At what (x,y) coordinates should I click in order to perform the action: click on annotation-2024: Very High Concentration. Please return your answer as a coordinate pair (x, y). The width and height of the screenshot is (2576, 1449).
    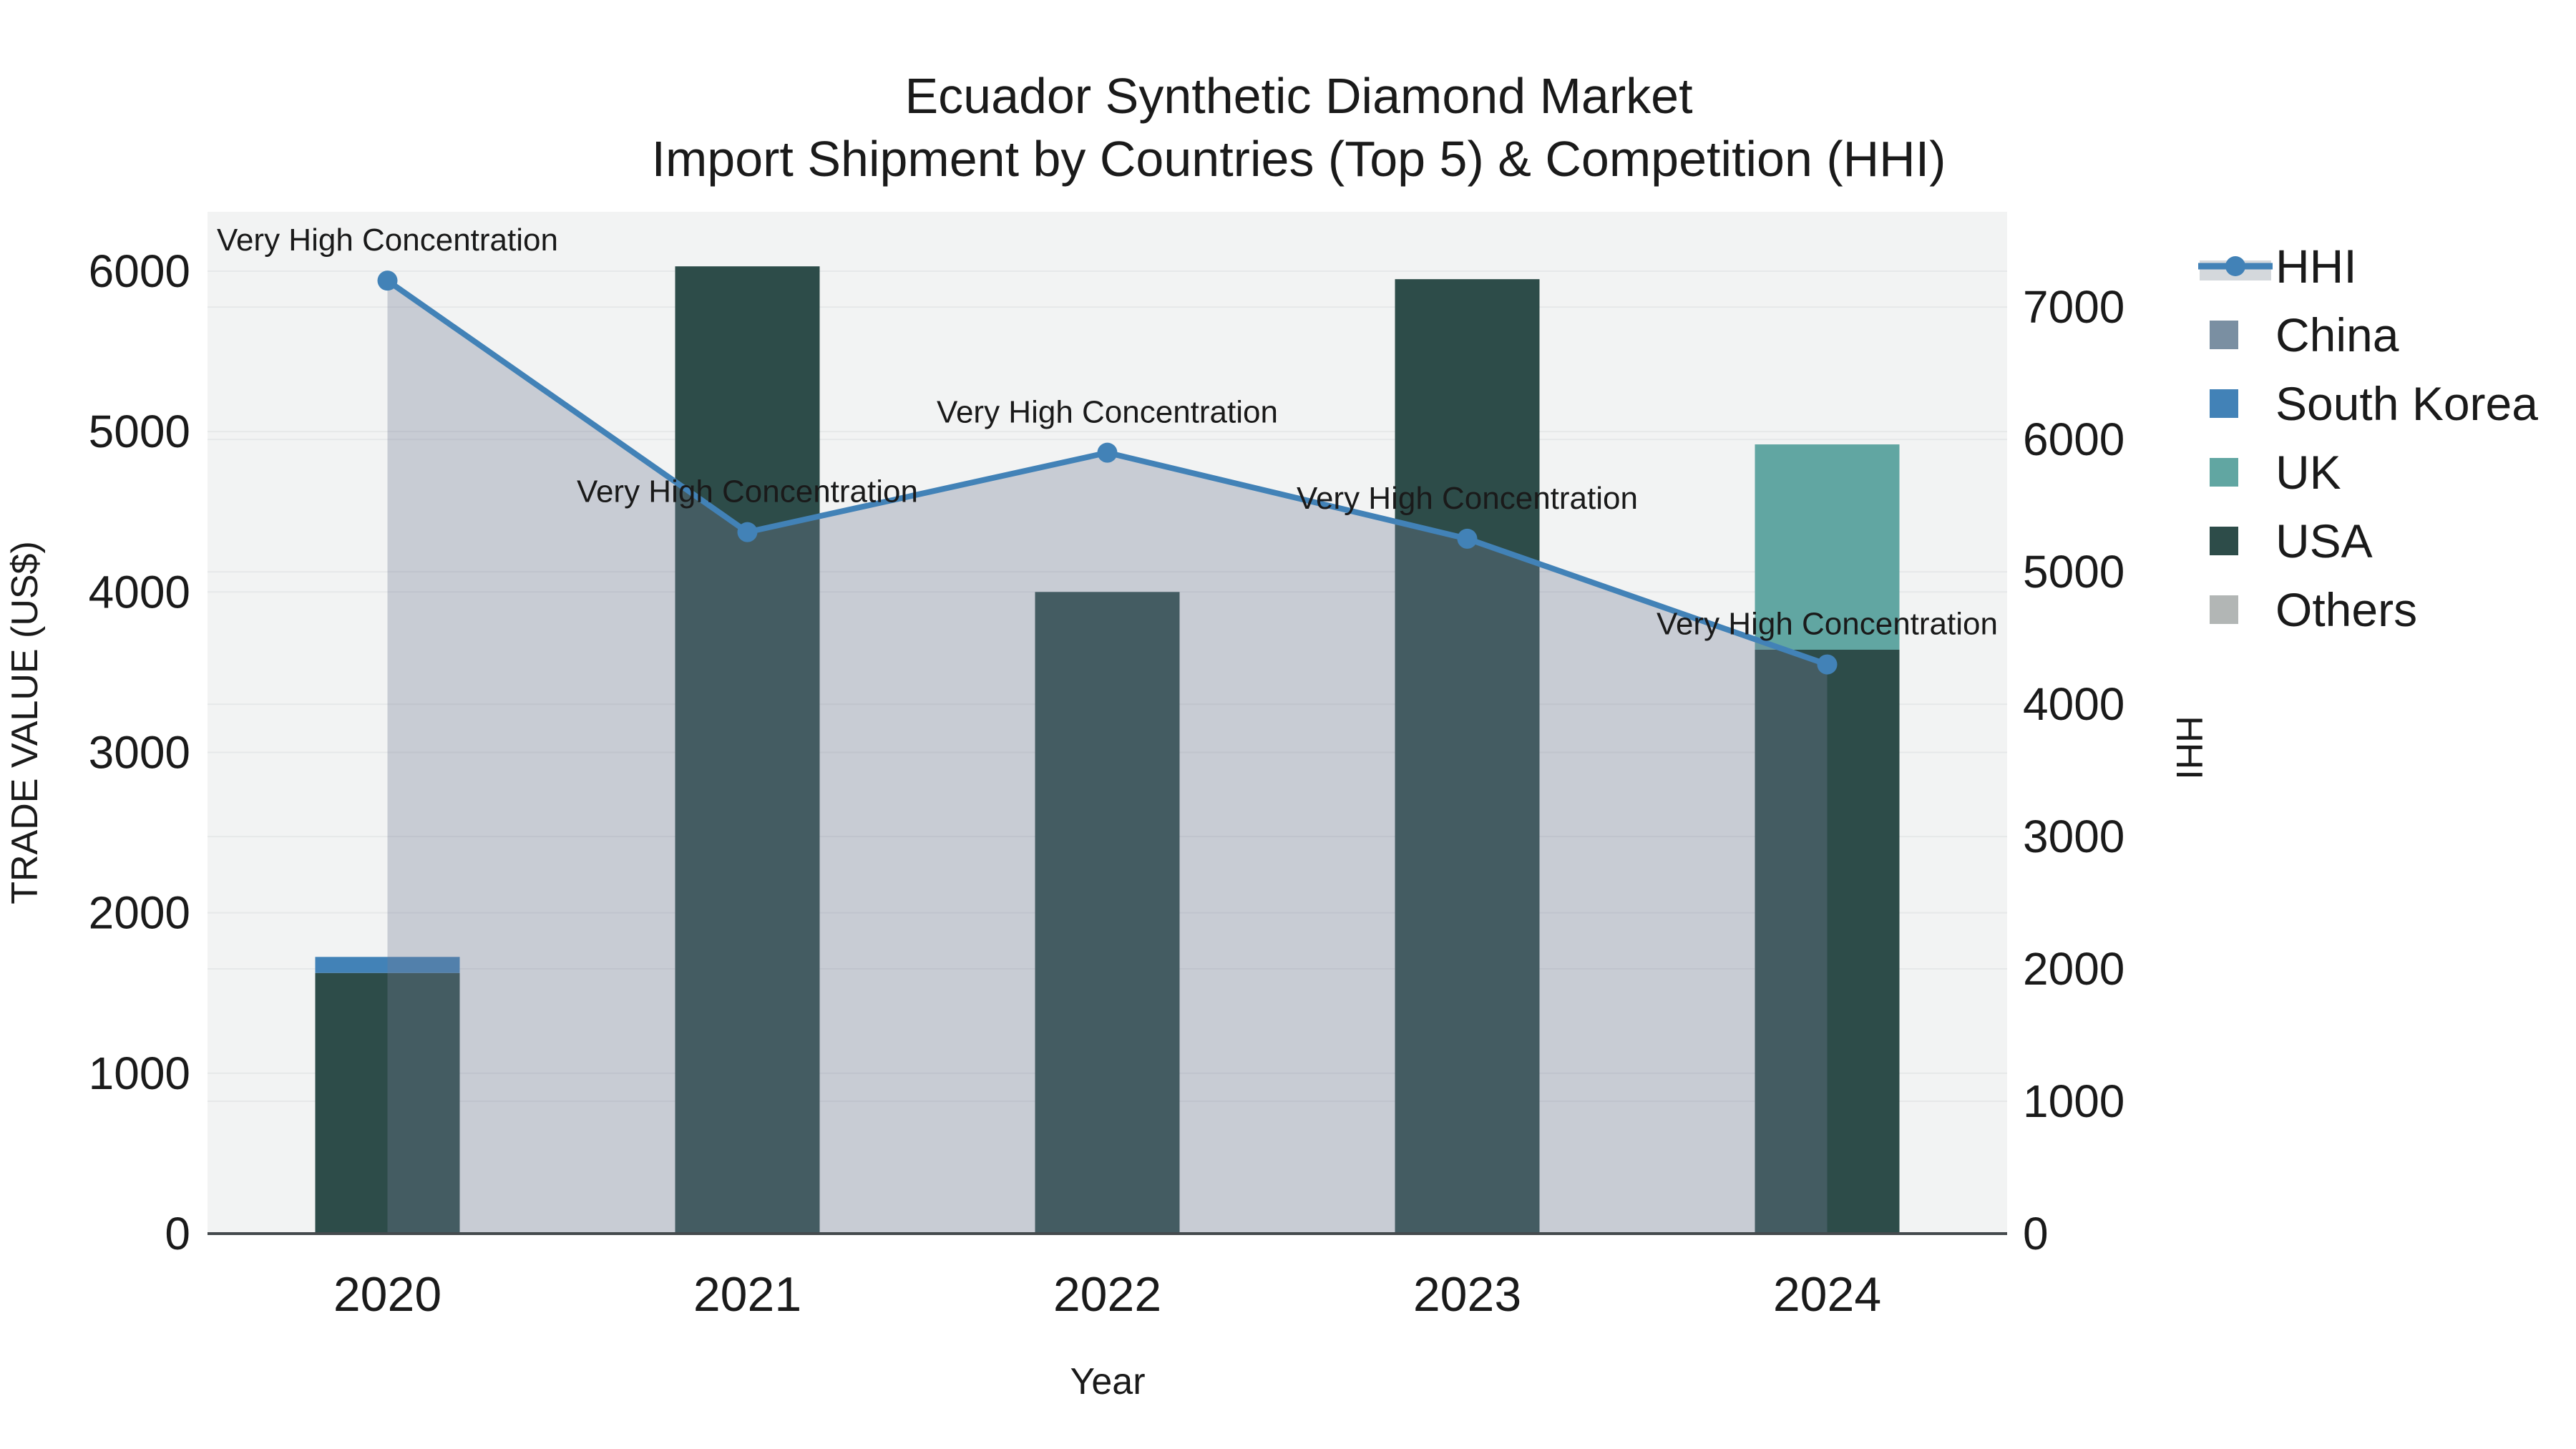
    Looking at the image, I should click on (1827, 624).